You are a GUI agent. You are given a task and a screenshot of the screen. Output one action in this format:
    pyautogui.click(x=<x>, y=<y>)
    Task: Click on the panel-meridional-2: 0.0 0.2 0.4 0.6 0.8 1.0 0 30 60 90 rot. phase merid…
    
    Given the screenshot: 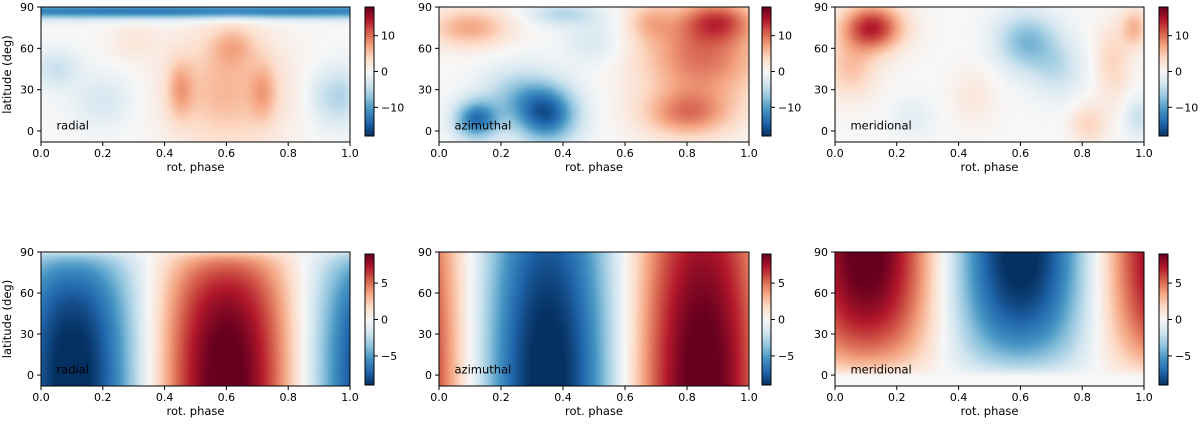 What is the action you would take?
    pyautogui.click(x=1002, y=332)
    